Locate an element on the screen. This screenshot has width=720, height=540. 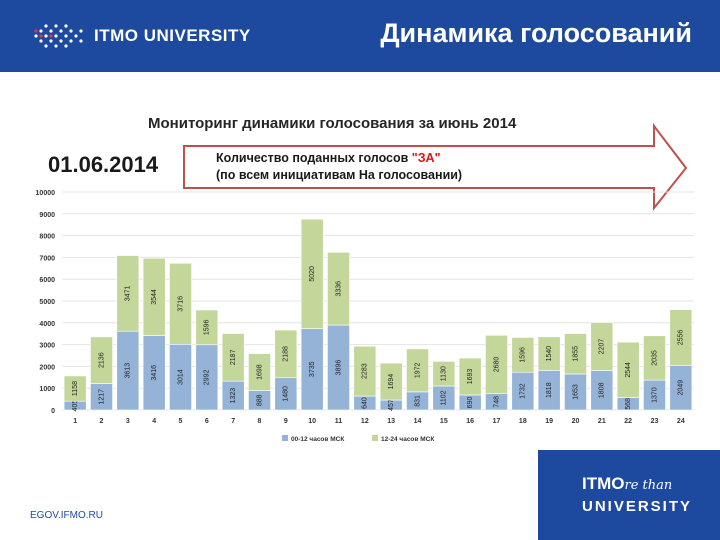
data-label: 1732 is located at coordinates (523, 391).